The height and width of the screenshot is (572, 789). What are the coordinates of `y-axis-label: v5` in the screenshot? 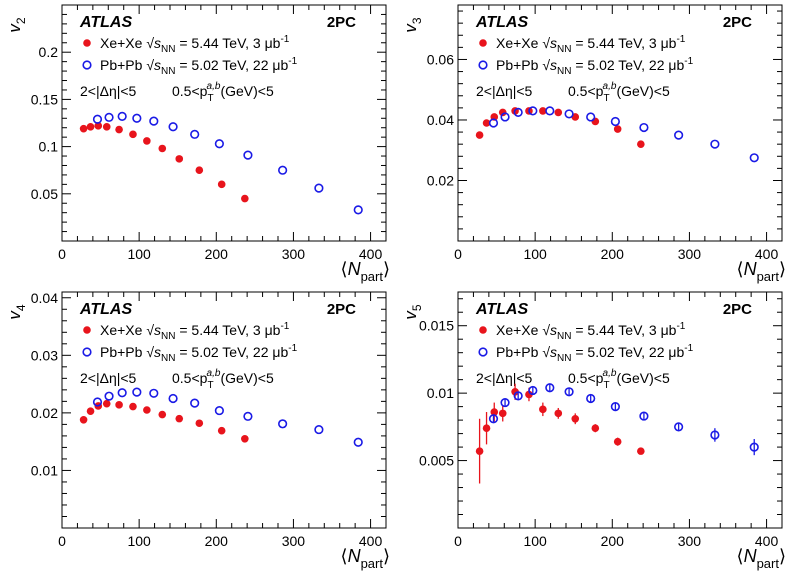 It's located at (412, 312).